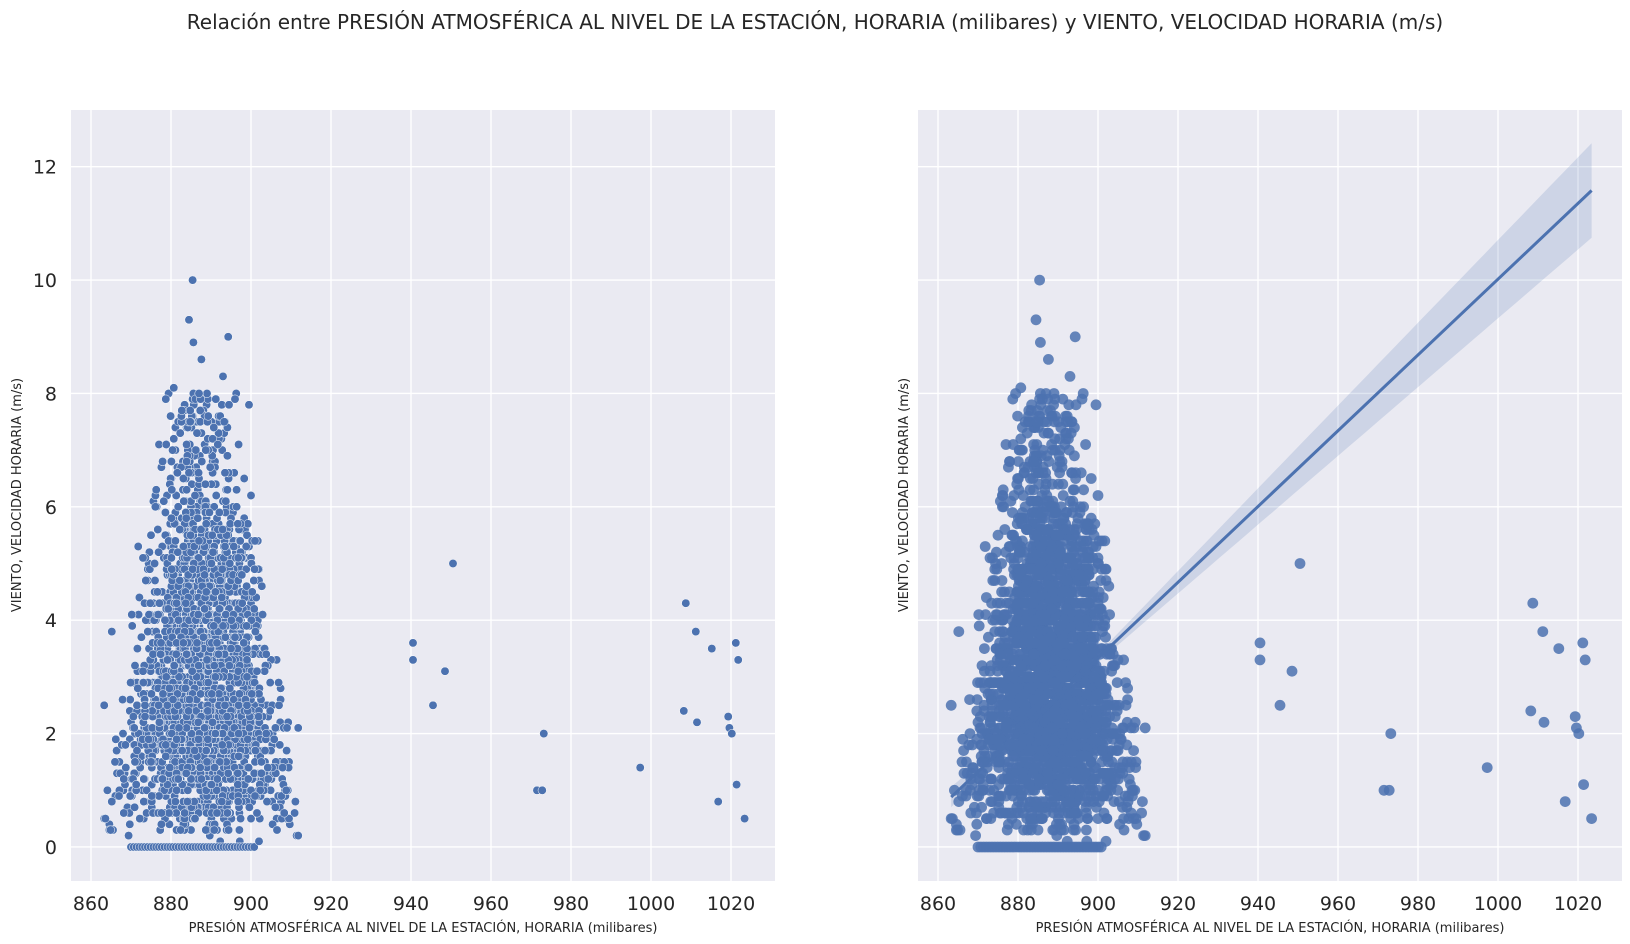 The height and width of the screenshot is (944, 1630). What do you see at coordinates (491, 904) in the screenshot?
I see `x-tick-label: 960` at bounding box center [491, 904].